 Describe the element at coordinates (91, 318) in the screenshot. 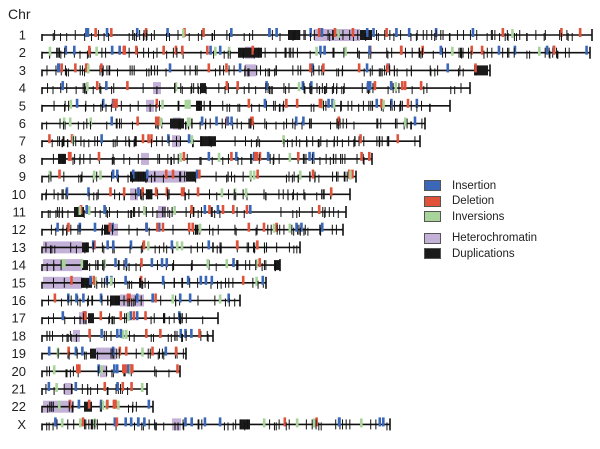

I see `chr-17-duplication-block` at that location.